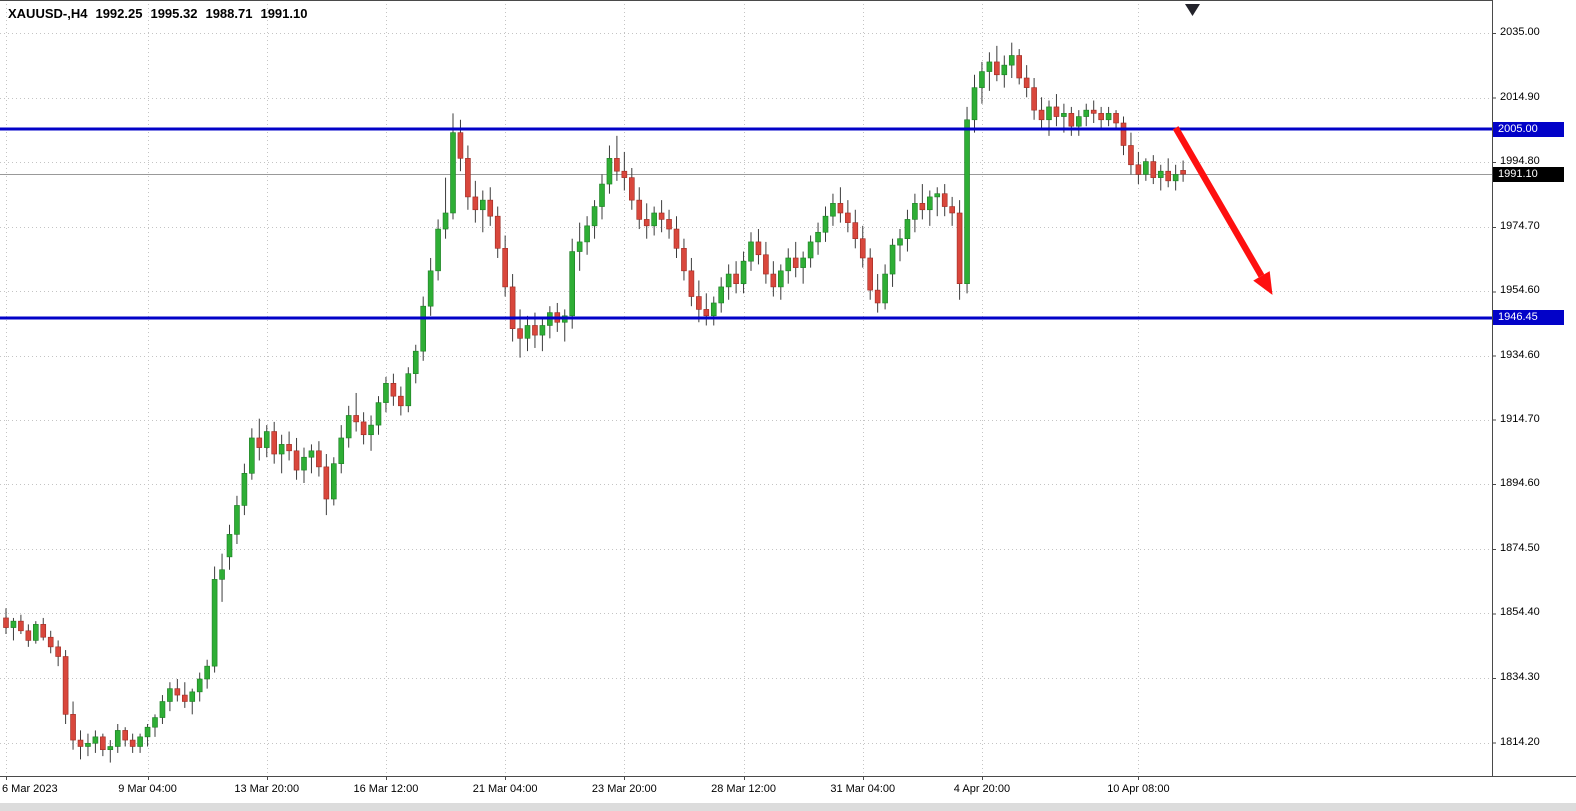 The width and height of the screenshot is (1576, 811). Describe the element at coordinates (284, 13) in the screenshot. I see `close-value: 1991.10` at that location.